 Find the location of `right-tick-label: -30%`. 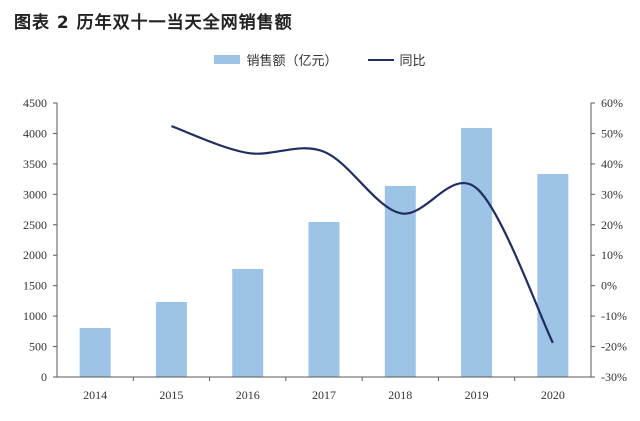

right-tick-label: -30% is located at coordinates (614, 377).